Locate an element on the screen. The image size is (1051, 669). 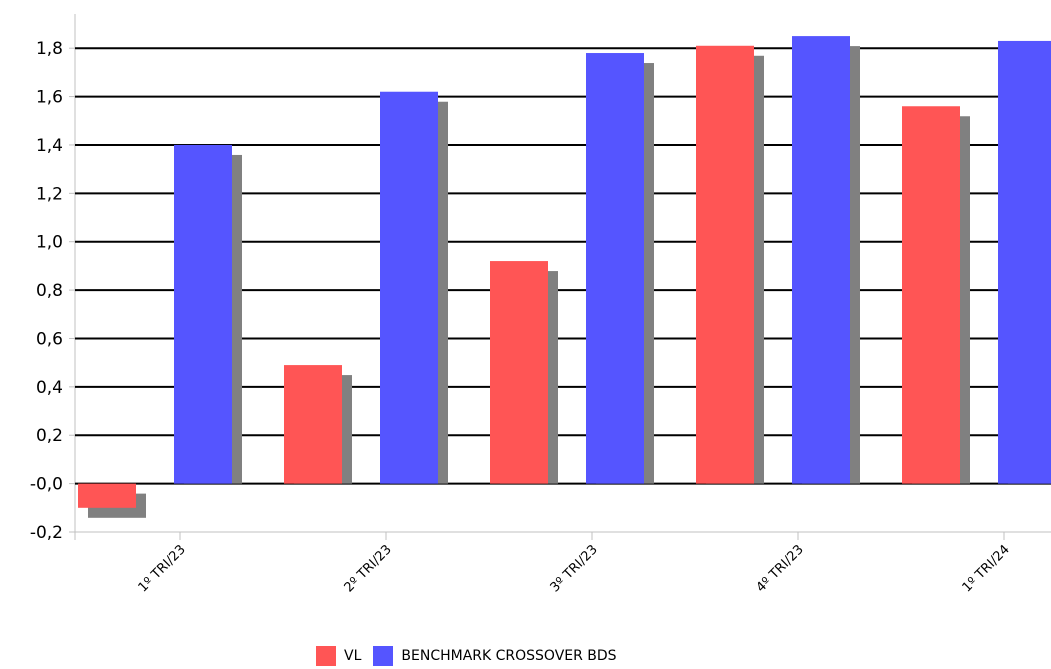
y-tick-label: 1,4 is located at coordinates (49, 146).